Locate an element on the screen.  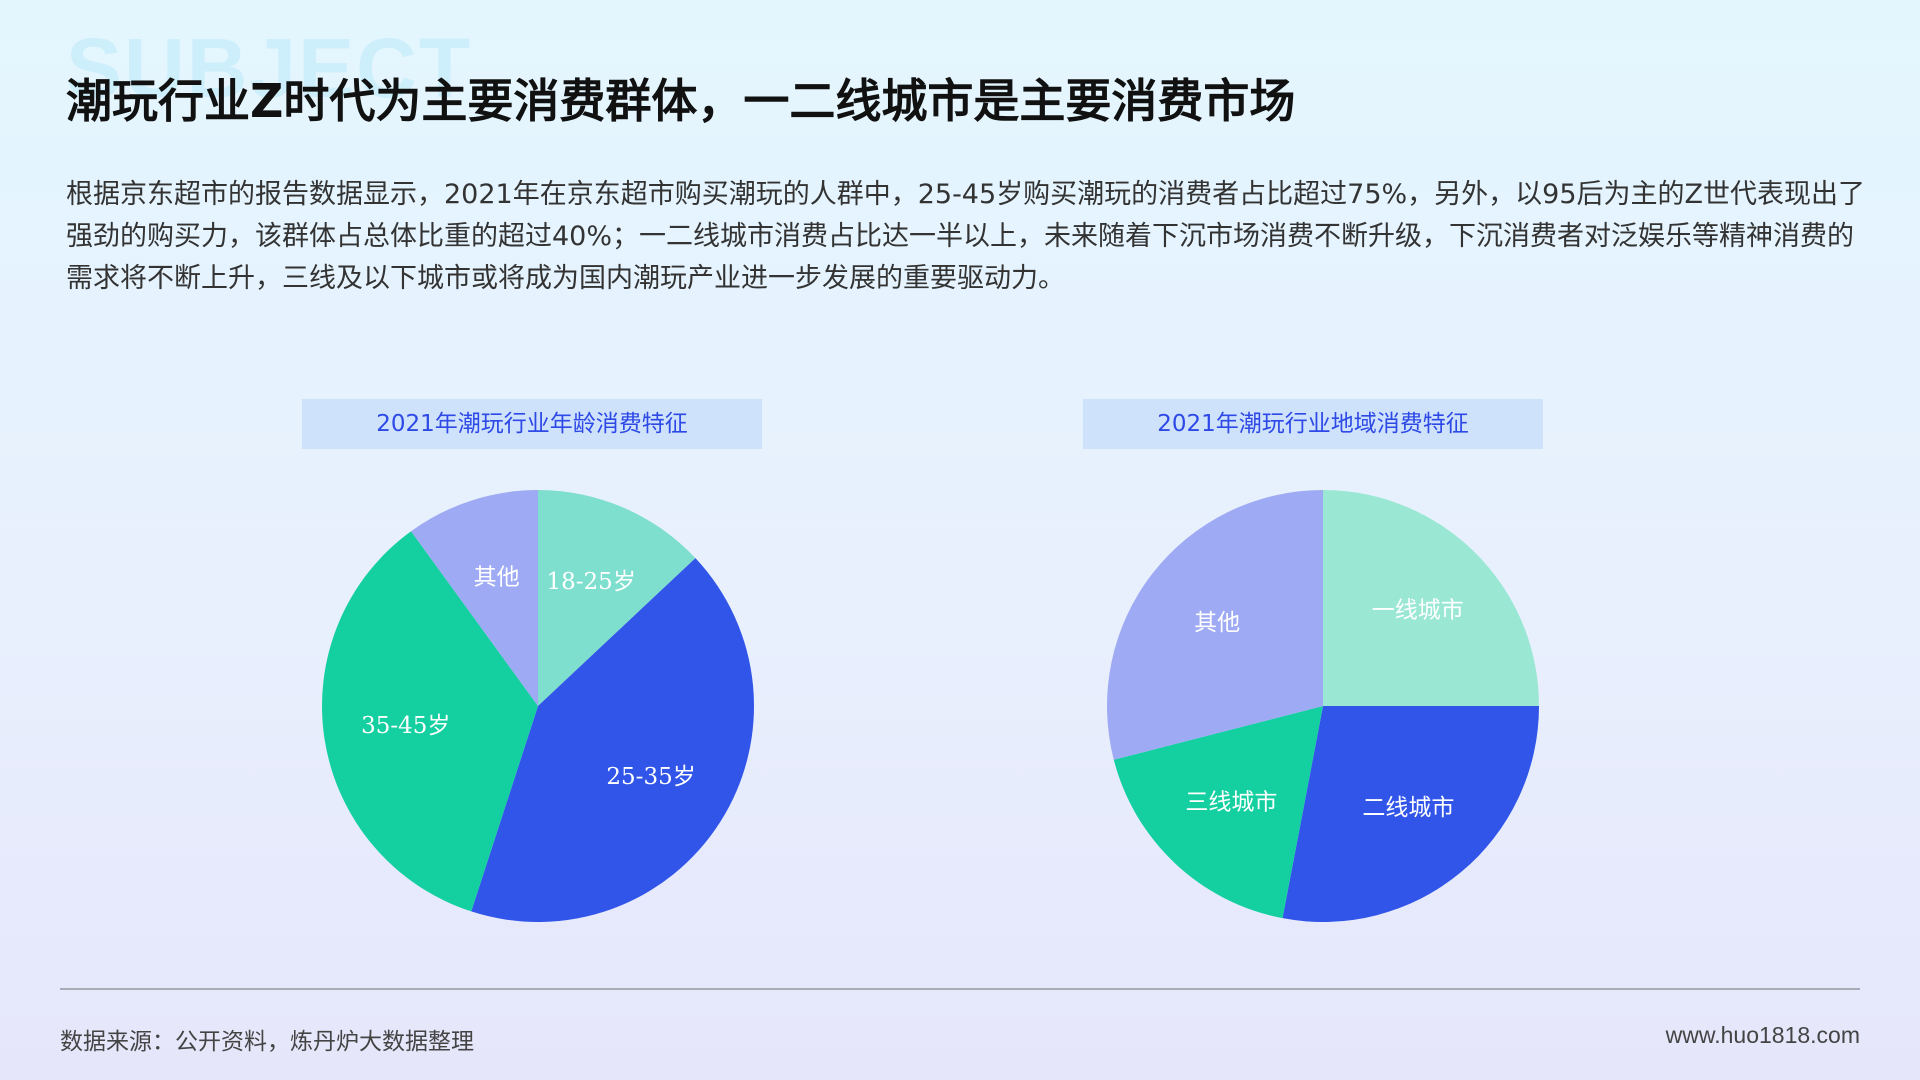
pie-label-age-18-25: 18-25岁 is located at coordinates (591, 582).